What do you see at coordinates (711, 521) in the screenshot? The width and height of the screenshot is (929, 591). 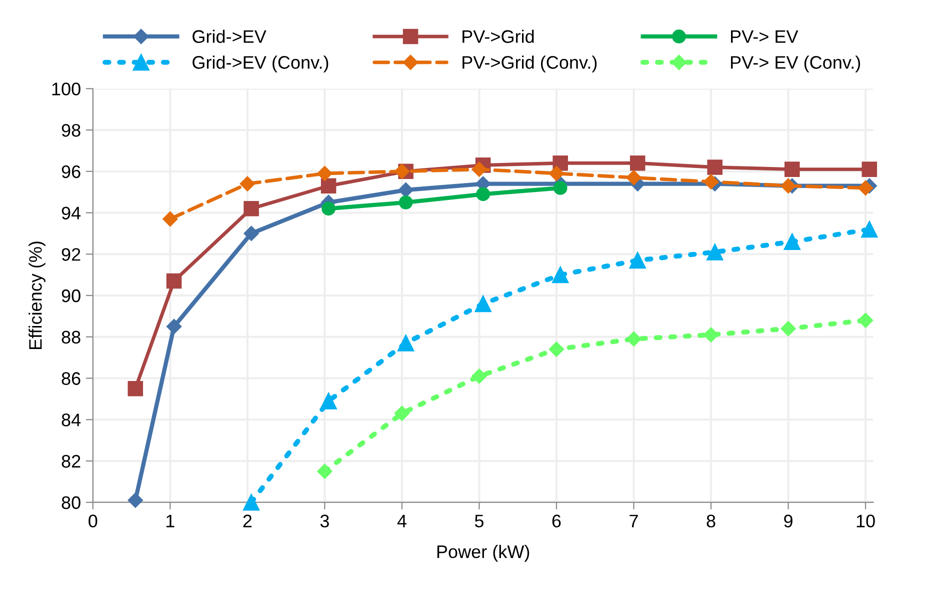 I see `x-tick-label: 8` at bounding box center [711, 521].